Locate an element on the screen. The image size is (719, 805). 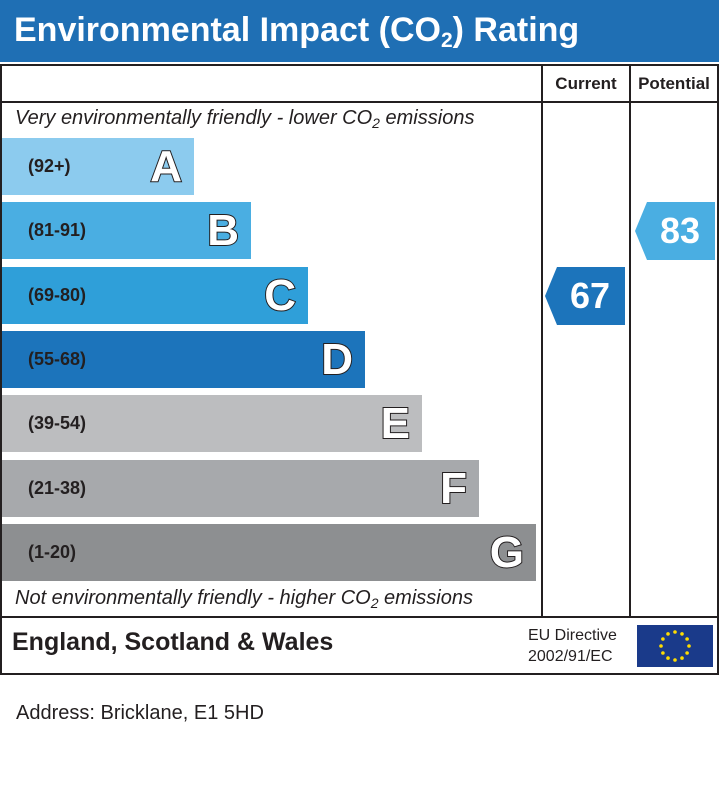
frame-left-border is located at coordinates (1, 369).